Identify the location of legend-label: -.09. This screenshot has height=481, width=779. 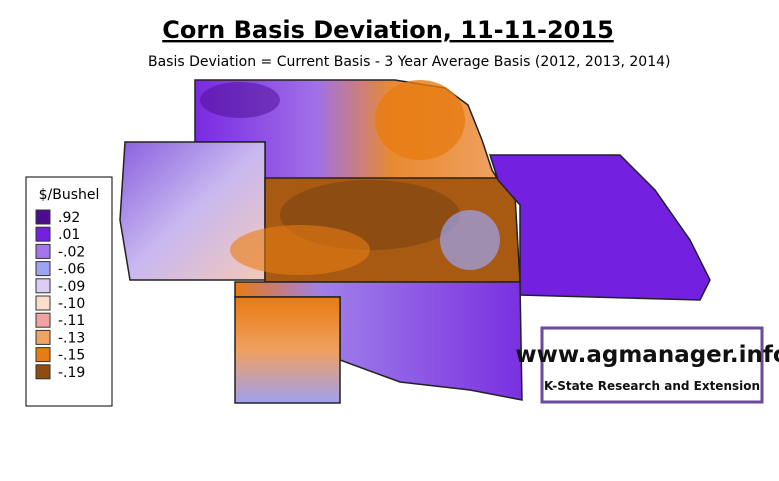
(71, 287).